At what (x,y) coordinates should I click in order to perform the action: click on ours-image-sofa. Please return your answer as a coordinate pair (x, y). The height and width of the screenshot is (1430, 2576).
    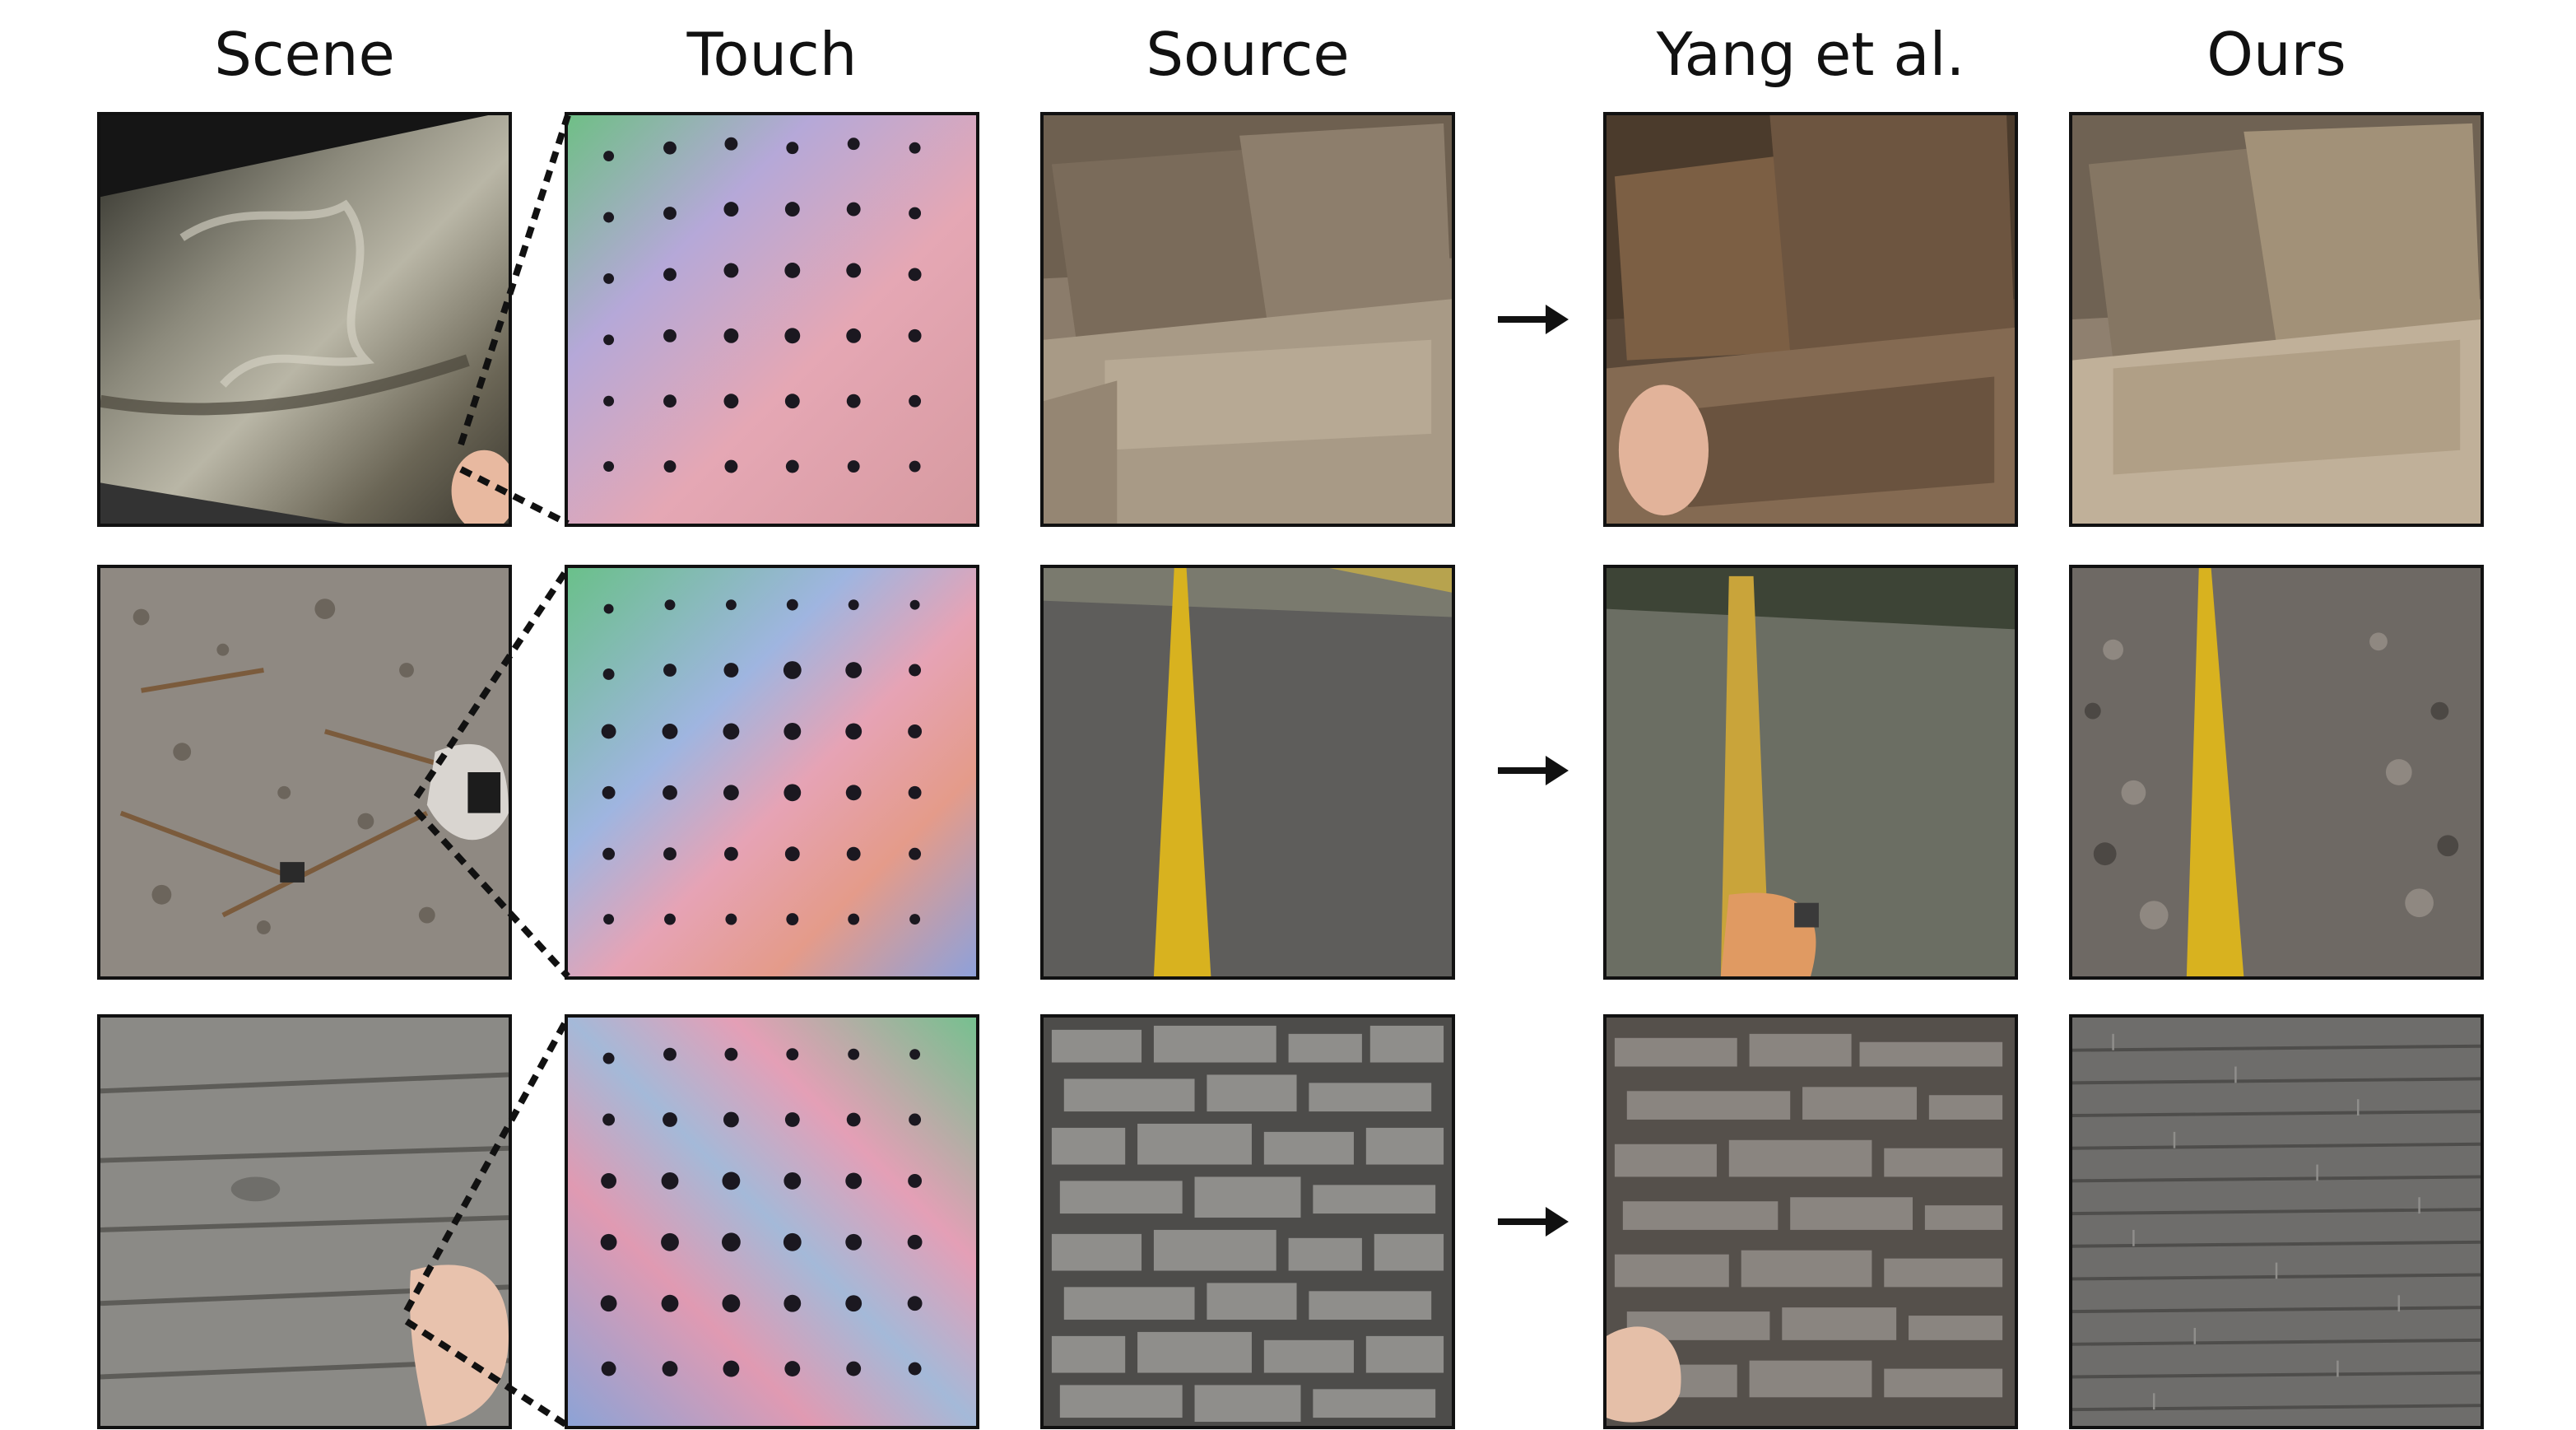
    Looking at the image, I should click on (2276, 319).